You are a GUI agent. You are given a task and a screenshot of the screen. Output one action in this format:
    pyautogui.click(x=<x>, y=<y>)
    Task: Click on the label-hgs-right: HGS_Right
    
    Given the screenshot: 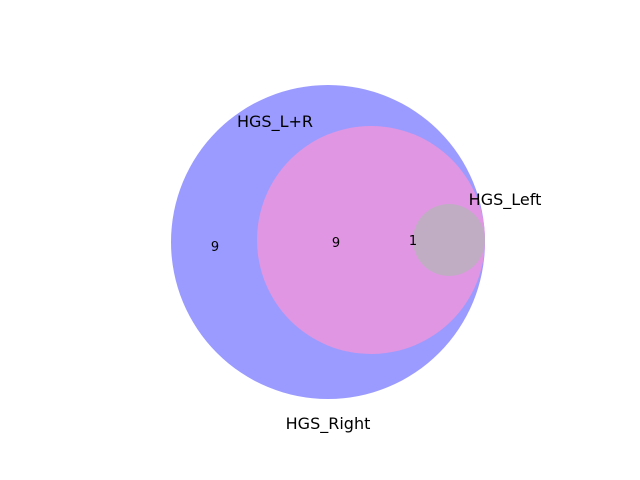 What is the action you would take?
    pyautogui.click(x=328, y=424)
    